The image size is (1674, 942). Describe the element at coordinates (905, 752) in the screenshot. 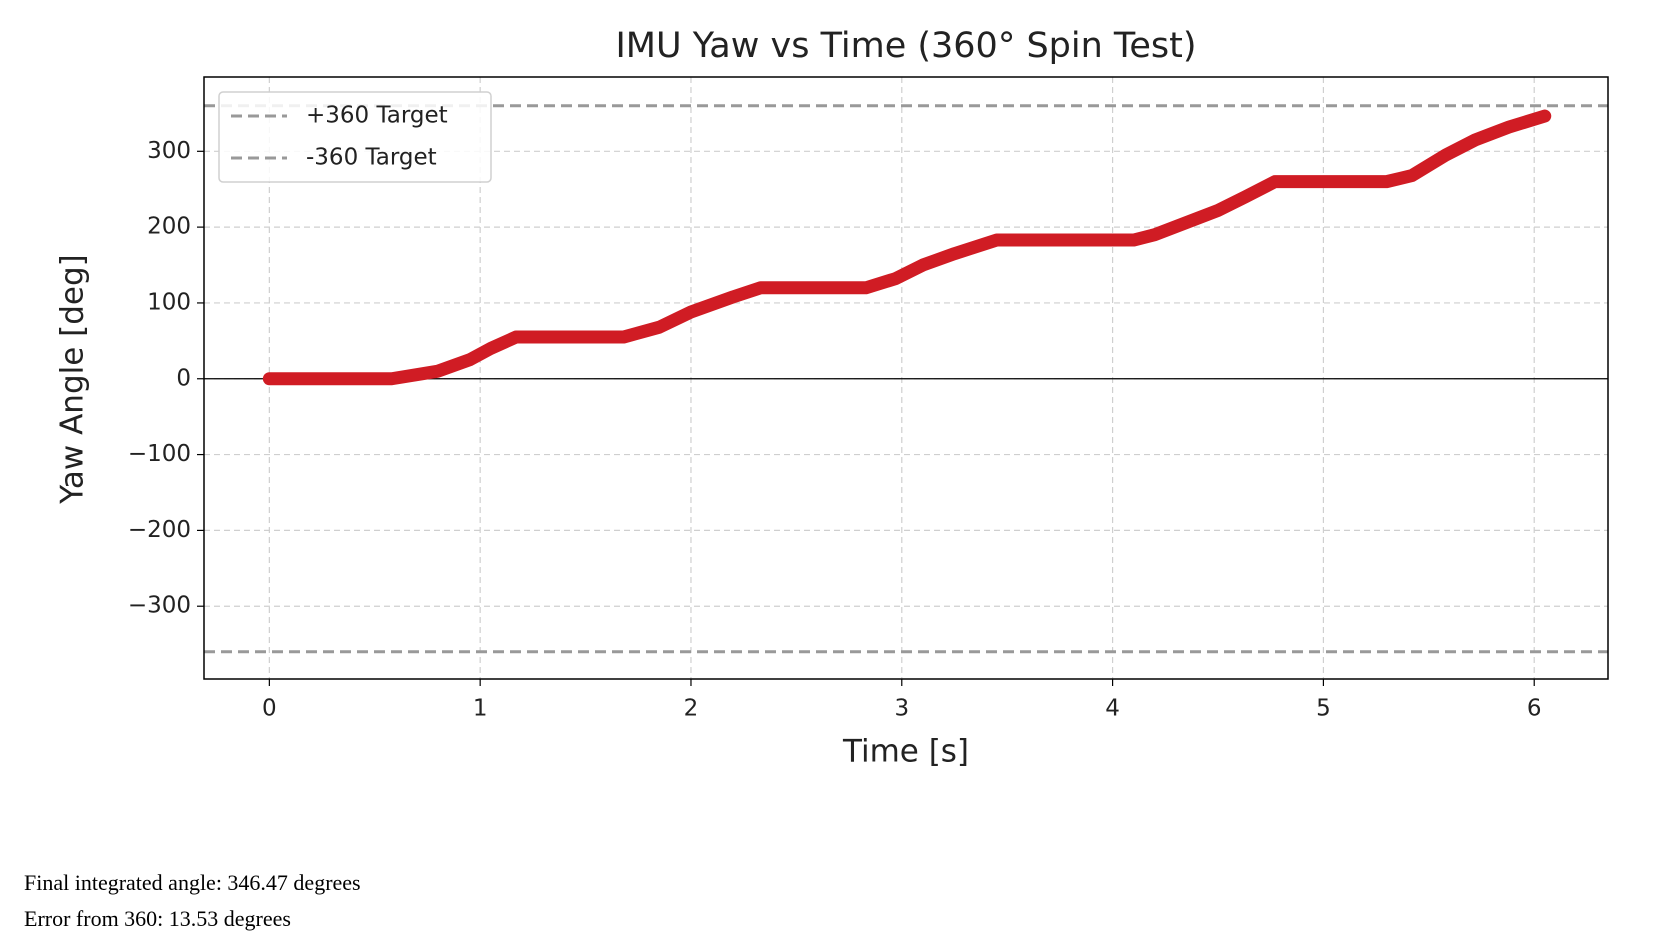

I see `x-axis-label: Time [s]` at that location.